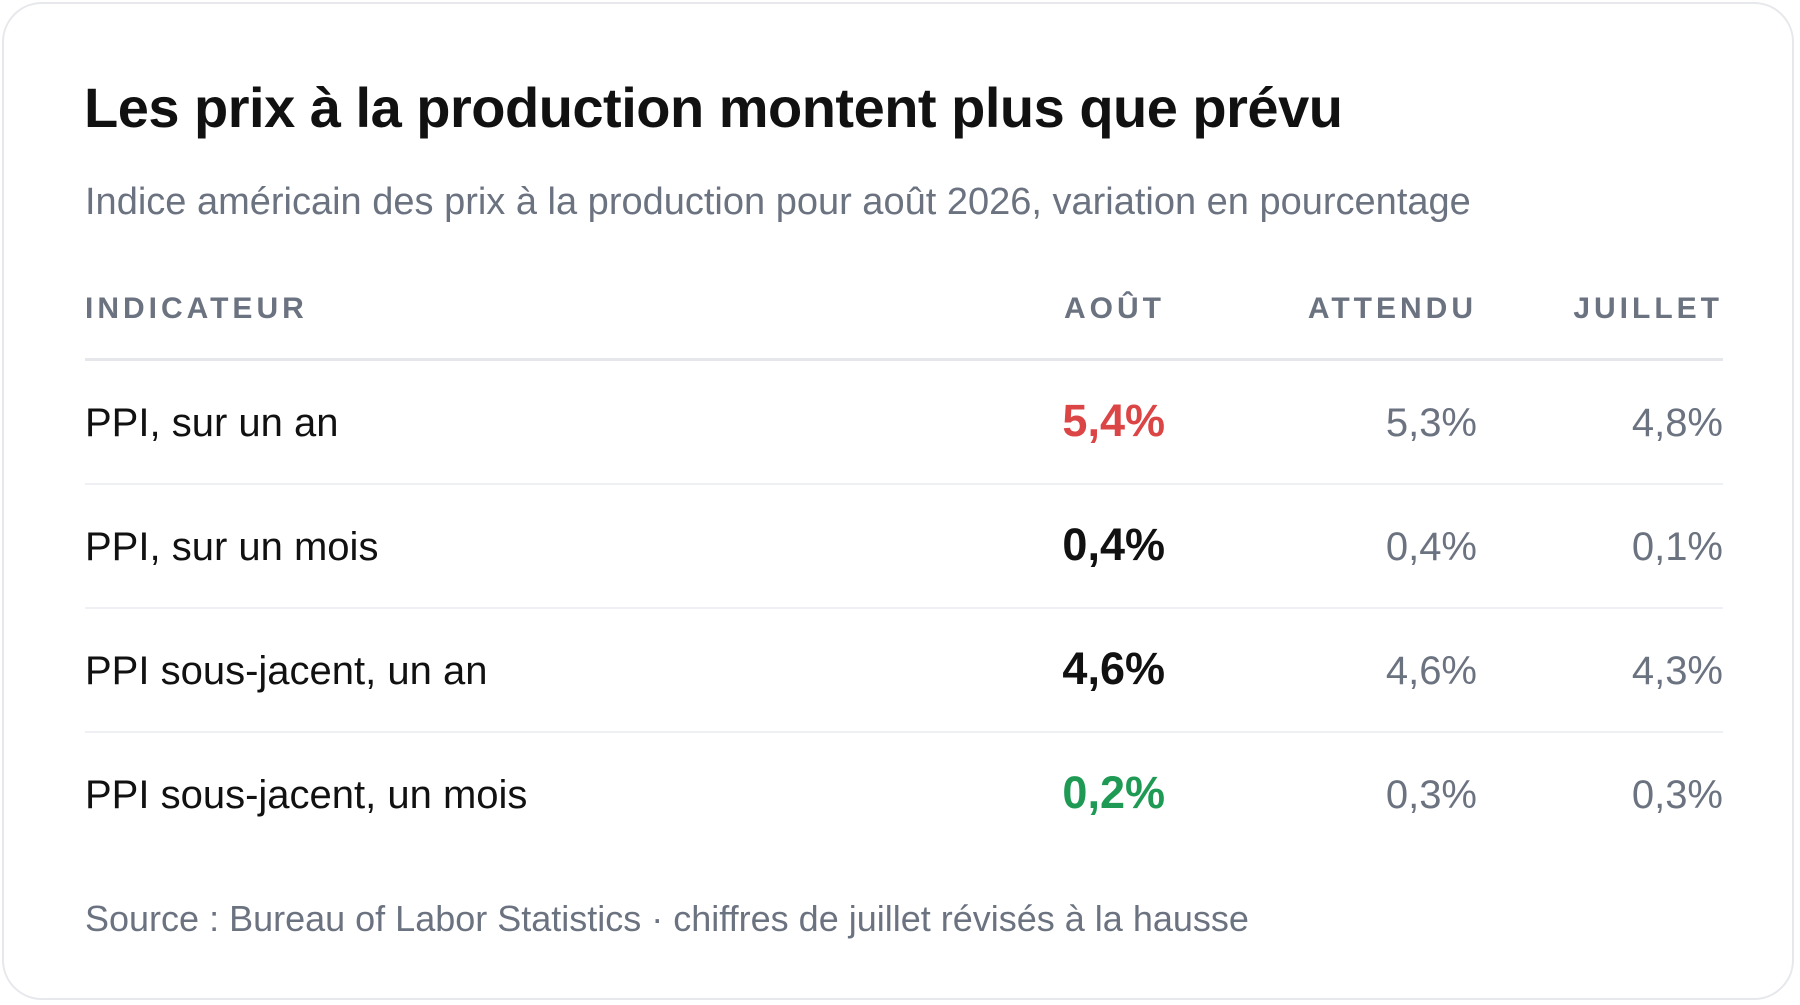 The image size is (1800, 1005). Describe the element at coordinates (286, 671) in the screenshot. I see `indicator-name: PPI sous-jacent, un an` at that location.